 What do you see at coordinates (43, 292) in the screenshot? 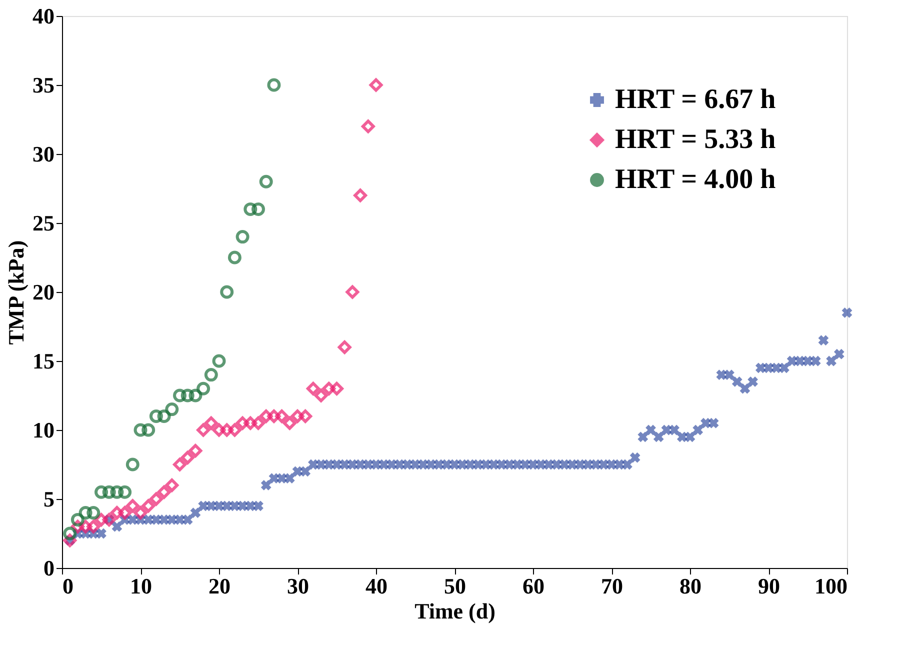
I see `y-tick-label: 20` at bounding box center [43, 292].